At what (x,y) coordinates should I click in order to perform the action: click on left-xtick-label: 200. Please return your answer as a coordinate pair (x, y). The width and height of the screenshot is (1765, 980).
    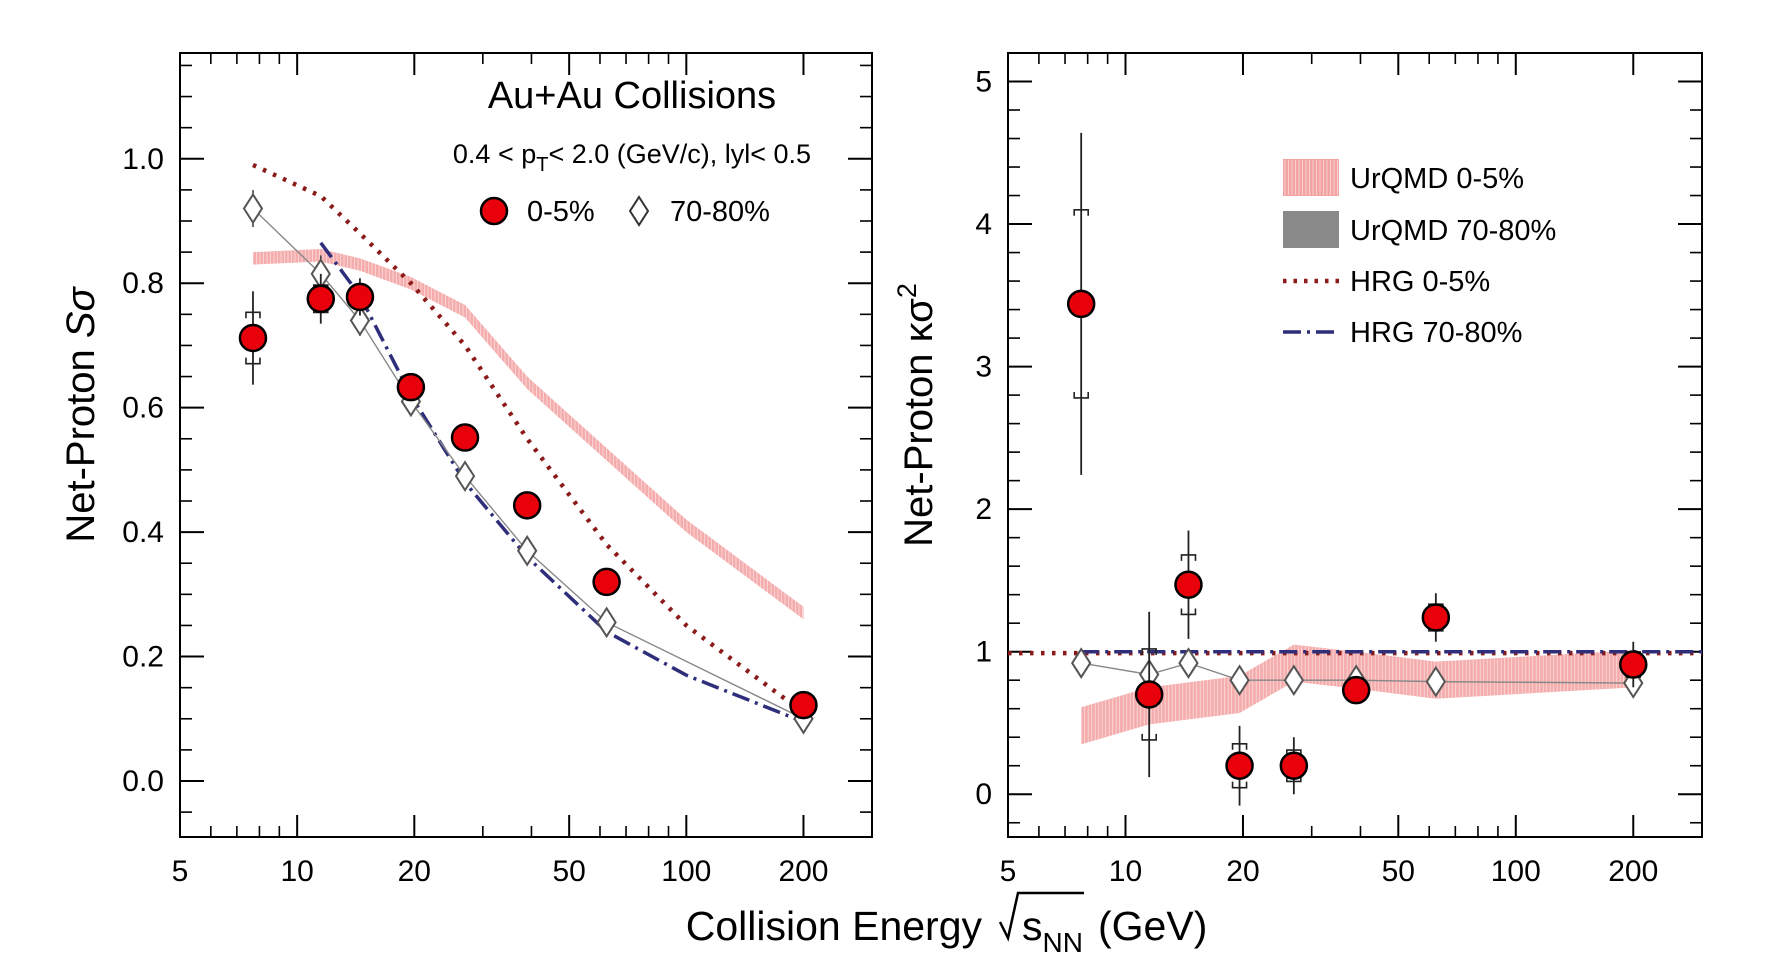
    Looking at the image, I should click on (803, 871).